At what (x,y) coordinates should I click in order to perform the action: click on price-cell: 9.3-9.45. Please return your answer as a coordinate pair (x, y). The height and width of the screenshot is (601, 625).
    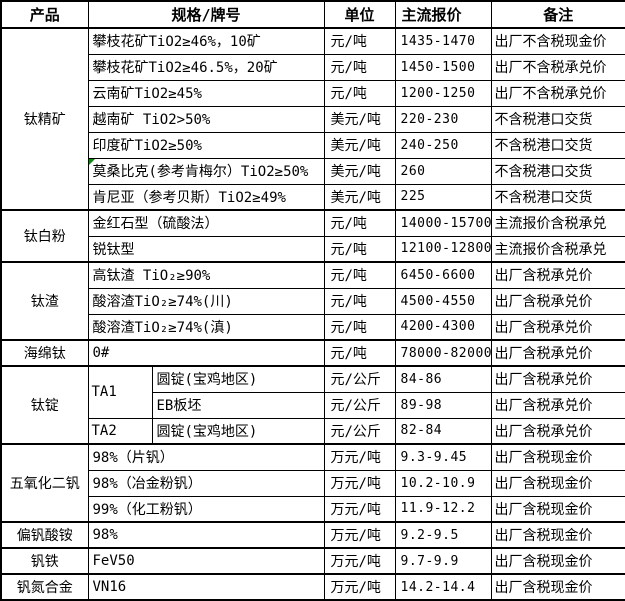
    Looking at the image, I should click on (443, 457).